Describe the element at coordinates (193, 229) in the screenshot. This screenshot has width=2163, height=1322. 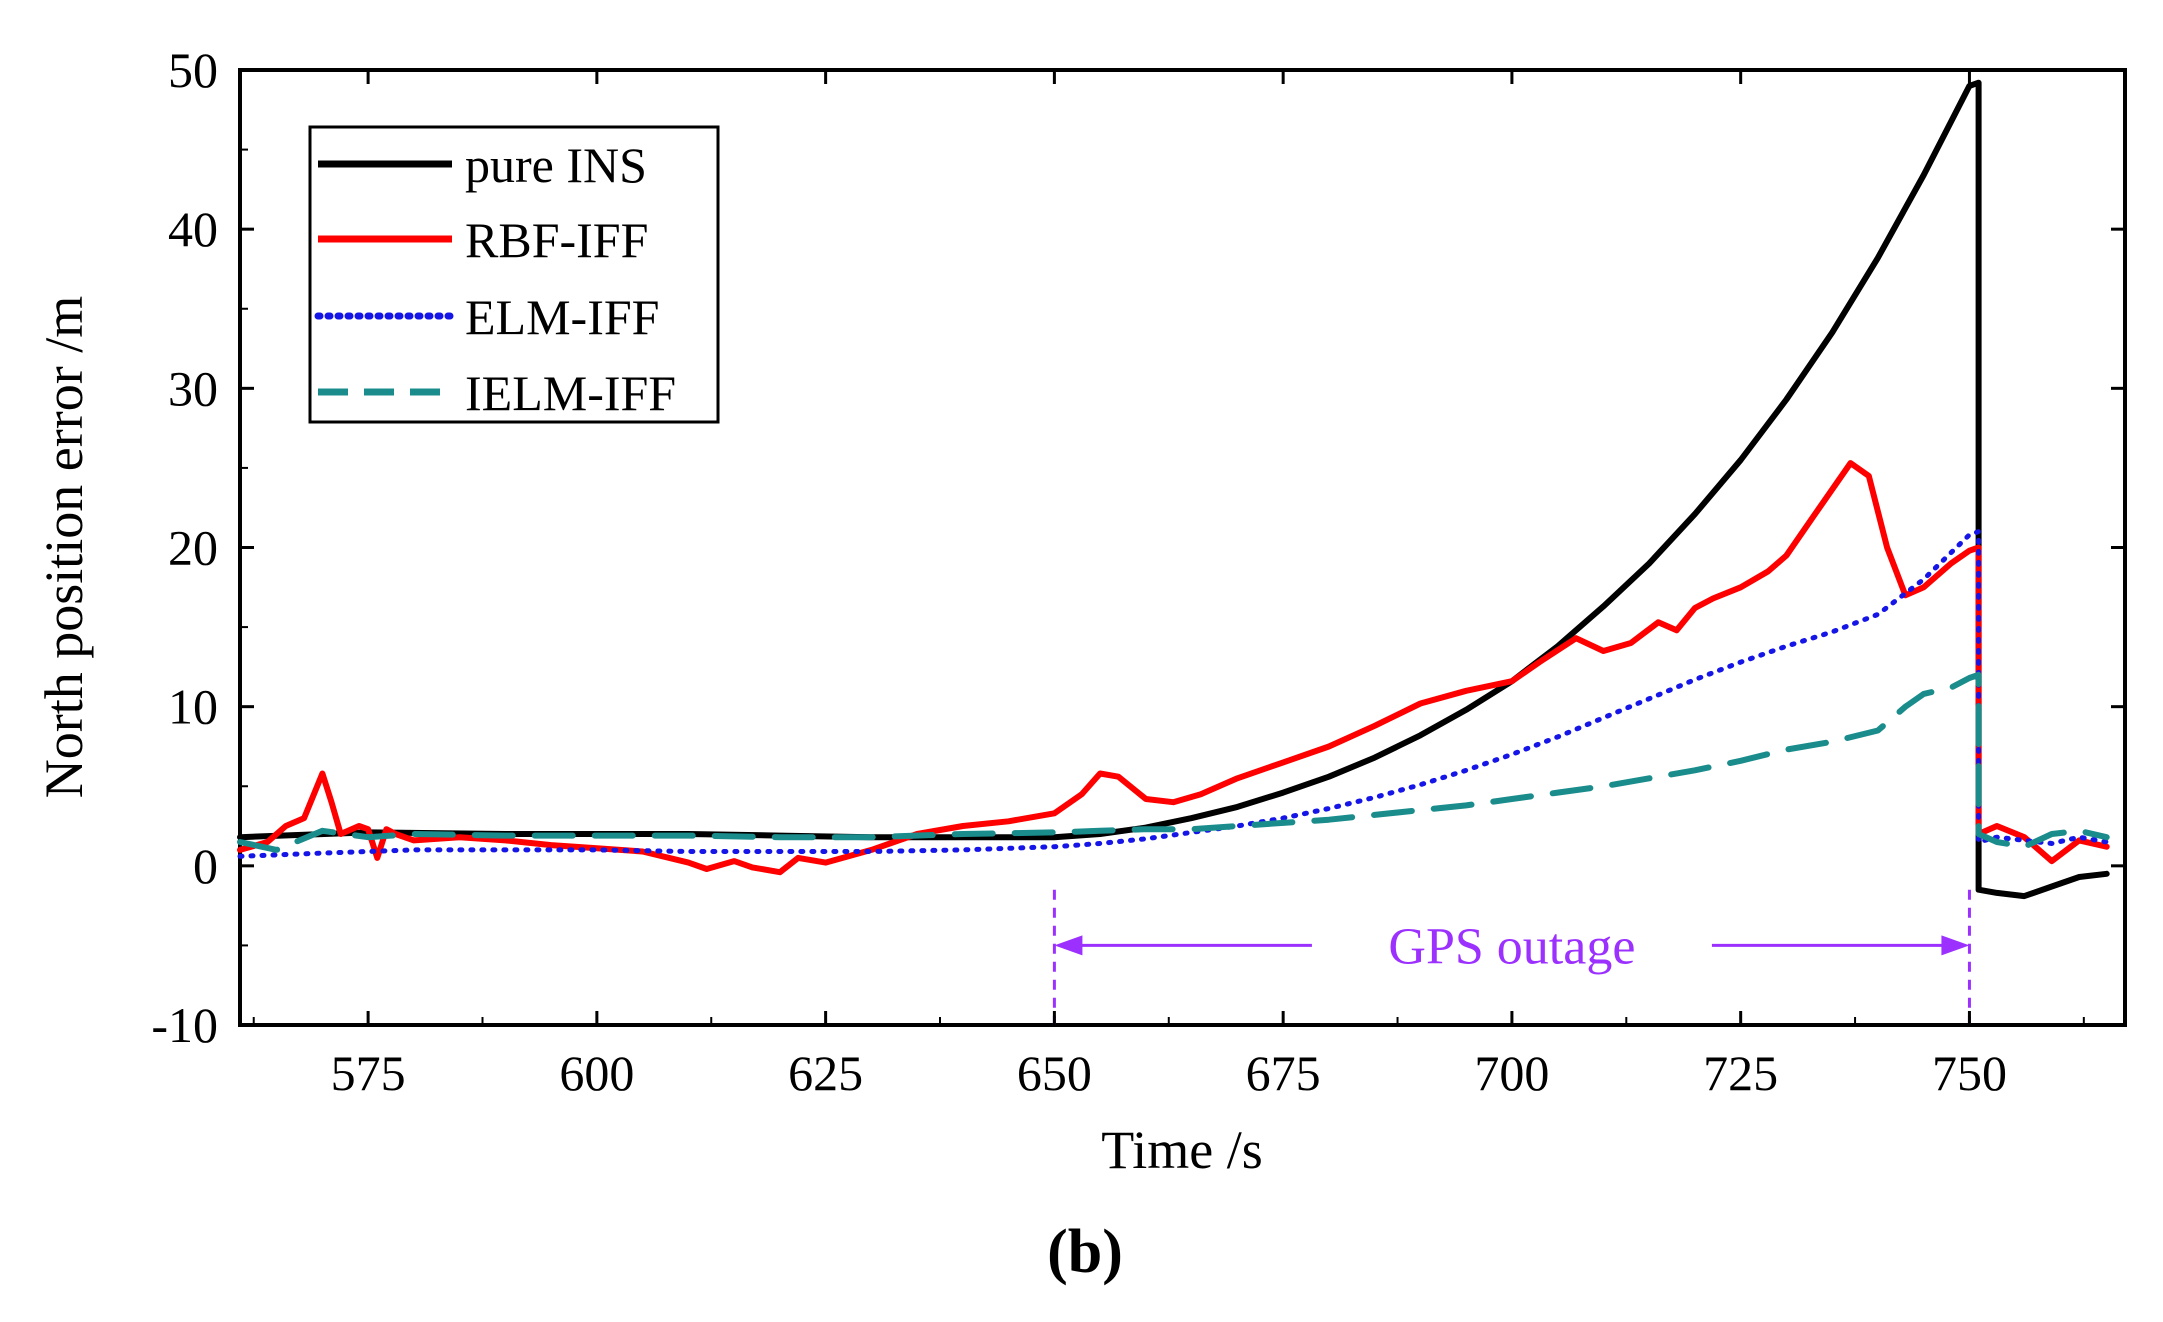
I see `y-tick-label: 40` at that location.